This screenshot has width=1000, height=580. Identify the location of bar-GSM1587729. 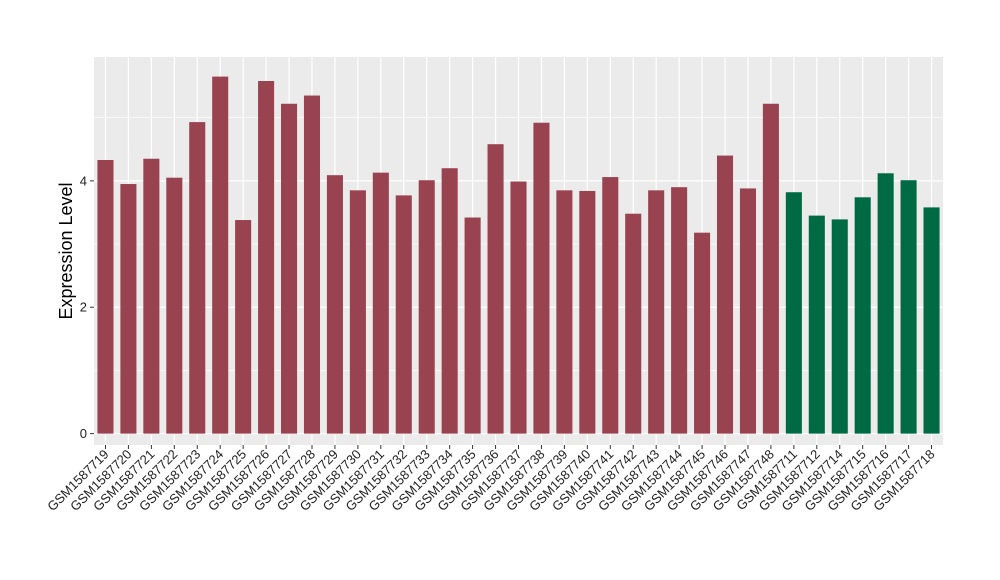
(334, 304).